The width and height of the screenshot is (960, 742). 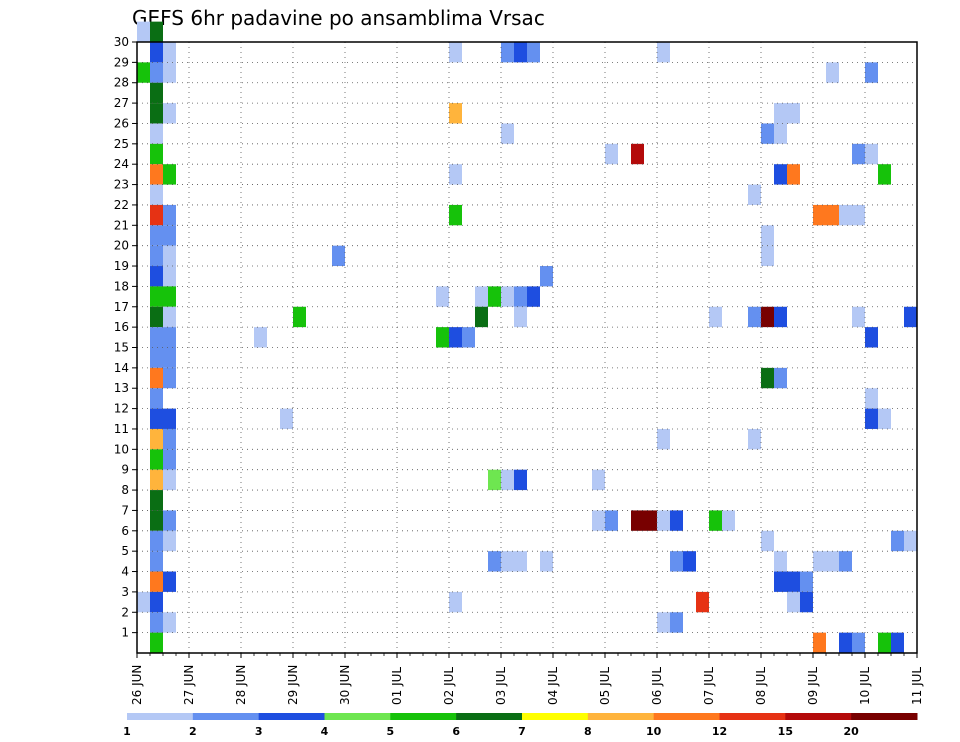 I want to click on colorbar-label: 5, so click(x=391, y=731).